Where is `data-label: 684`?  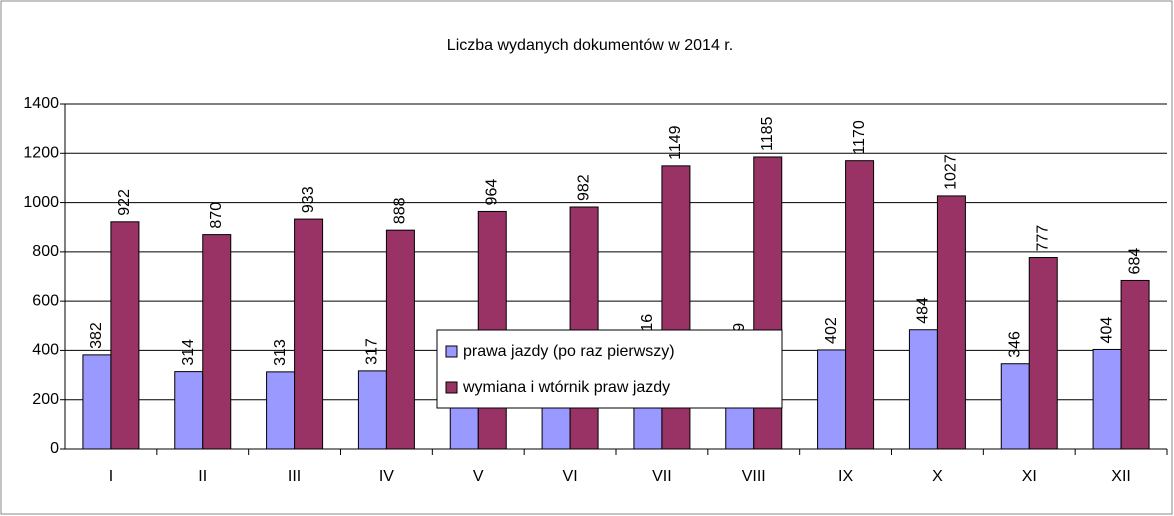
data-label: 684 is located at coordinates (1134, 261).